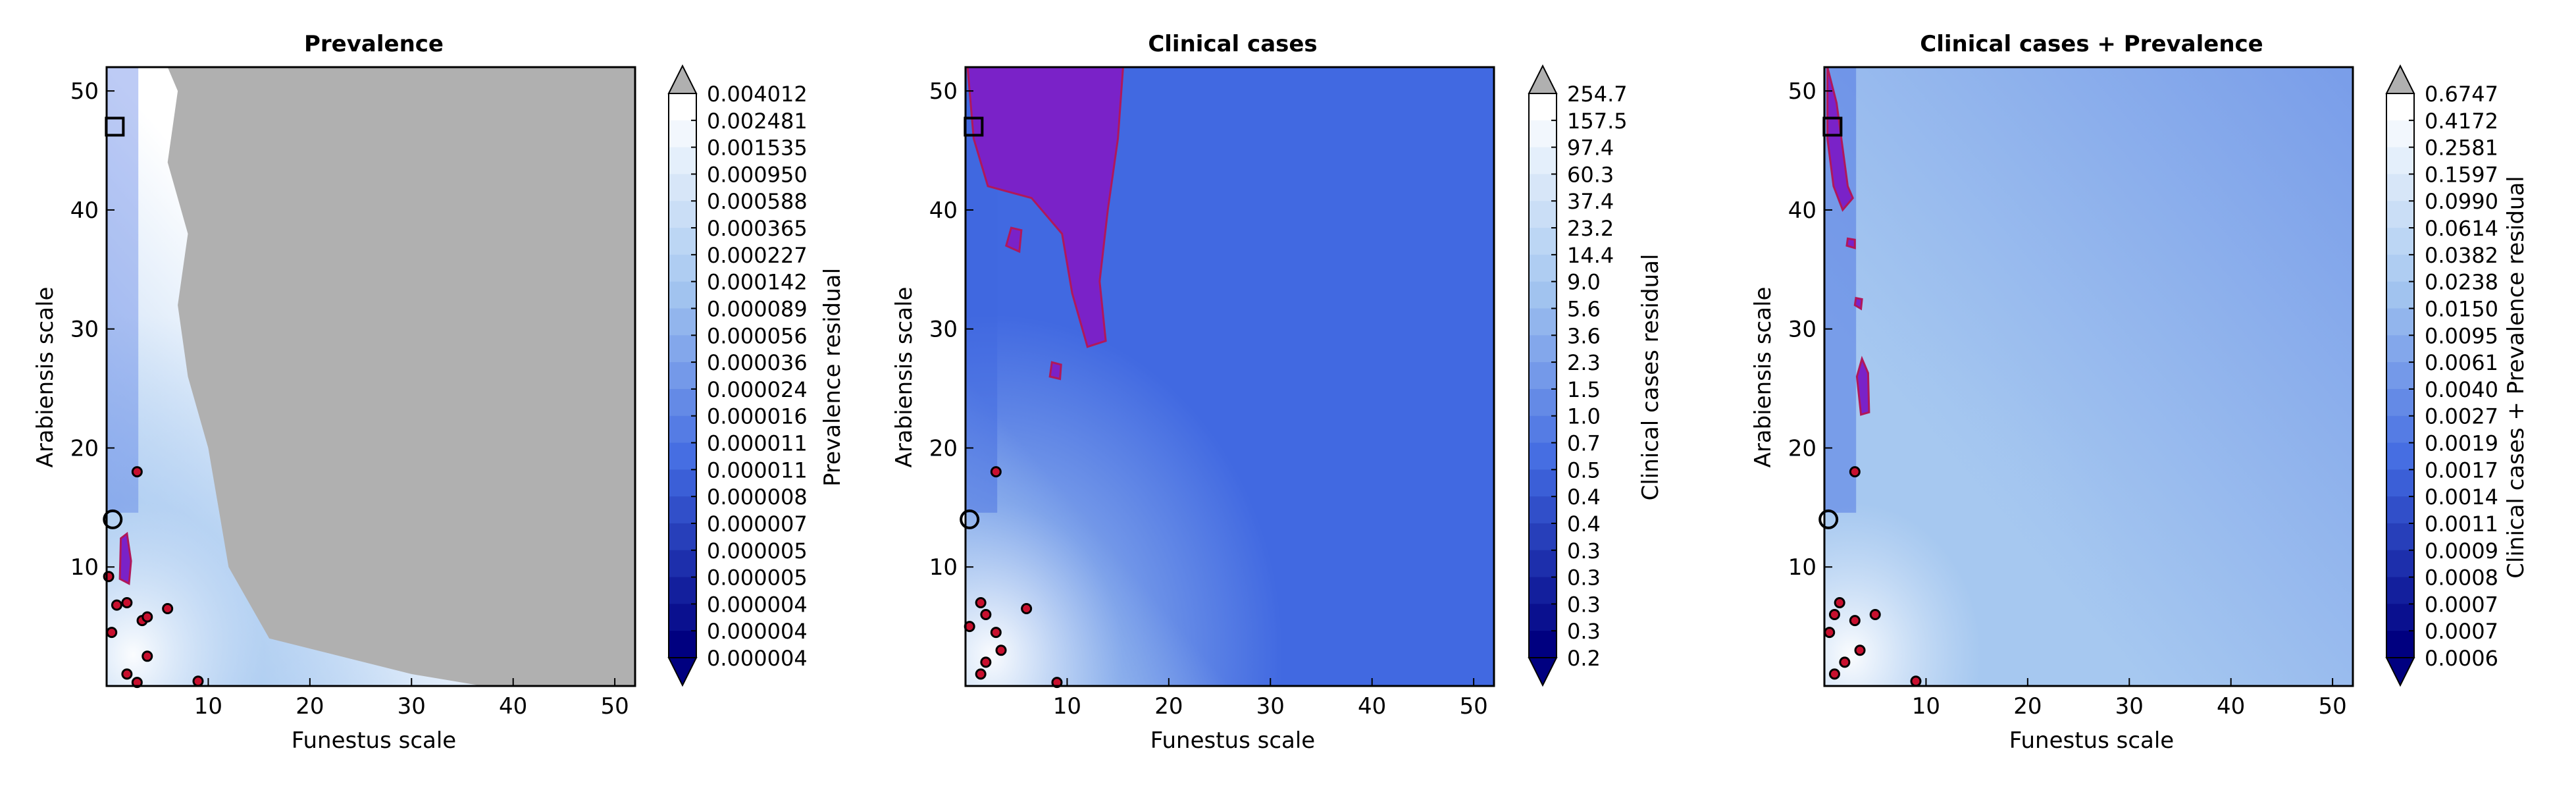  What do you see at coordinates (2516, 377) in the screenshot?
I see `colorbar-label: Clinical cases + Prevalence residual` at bounding box center [2516, 377].